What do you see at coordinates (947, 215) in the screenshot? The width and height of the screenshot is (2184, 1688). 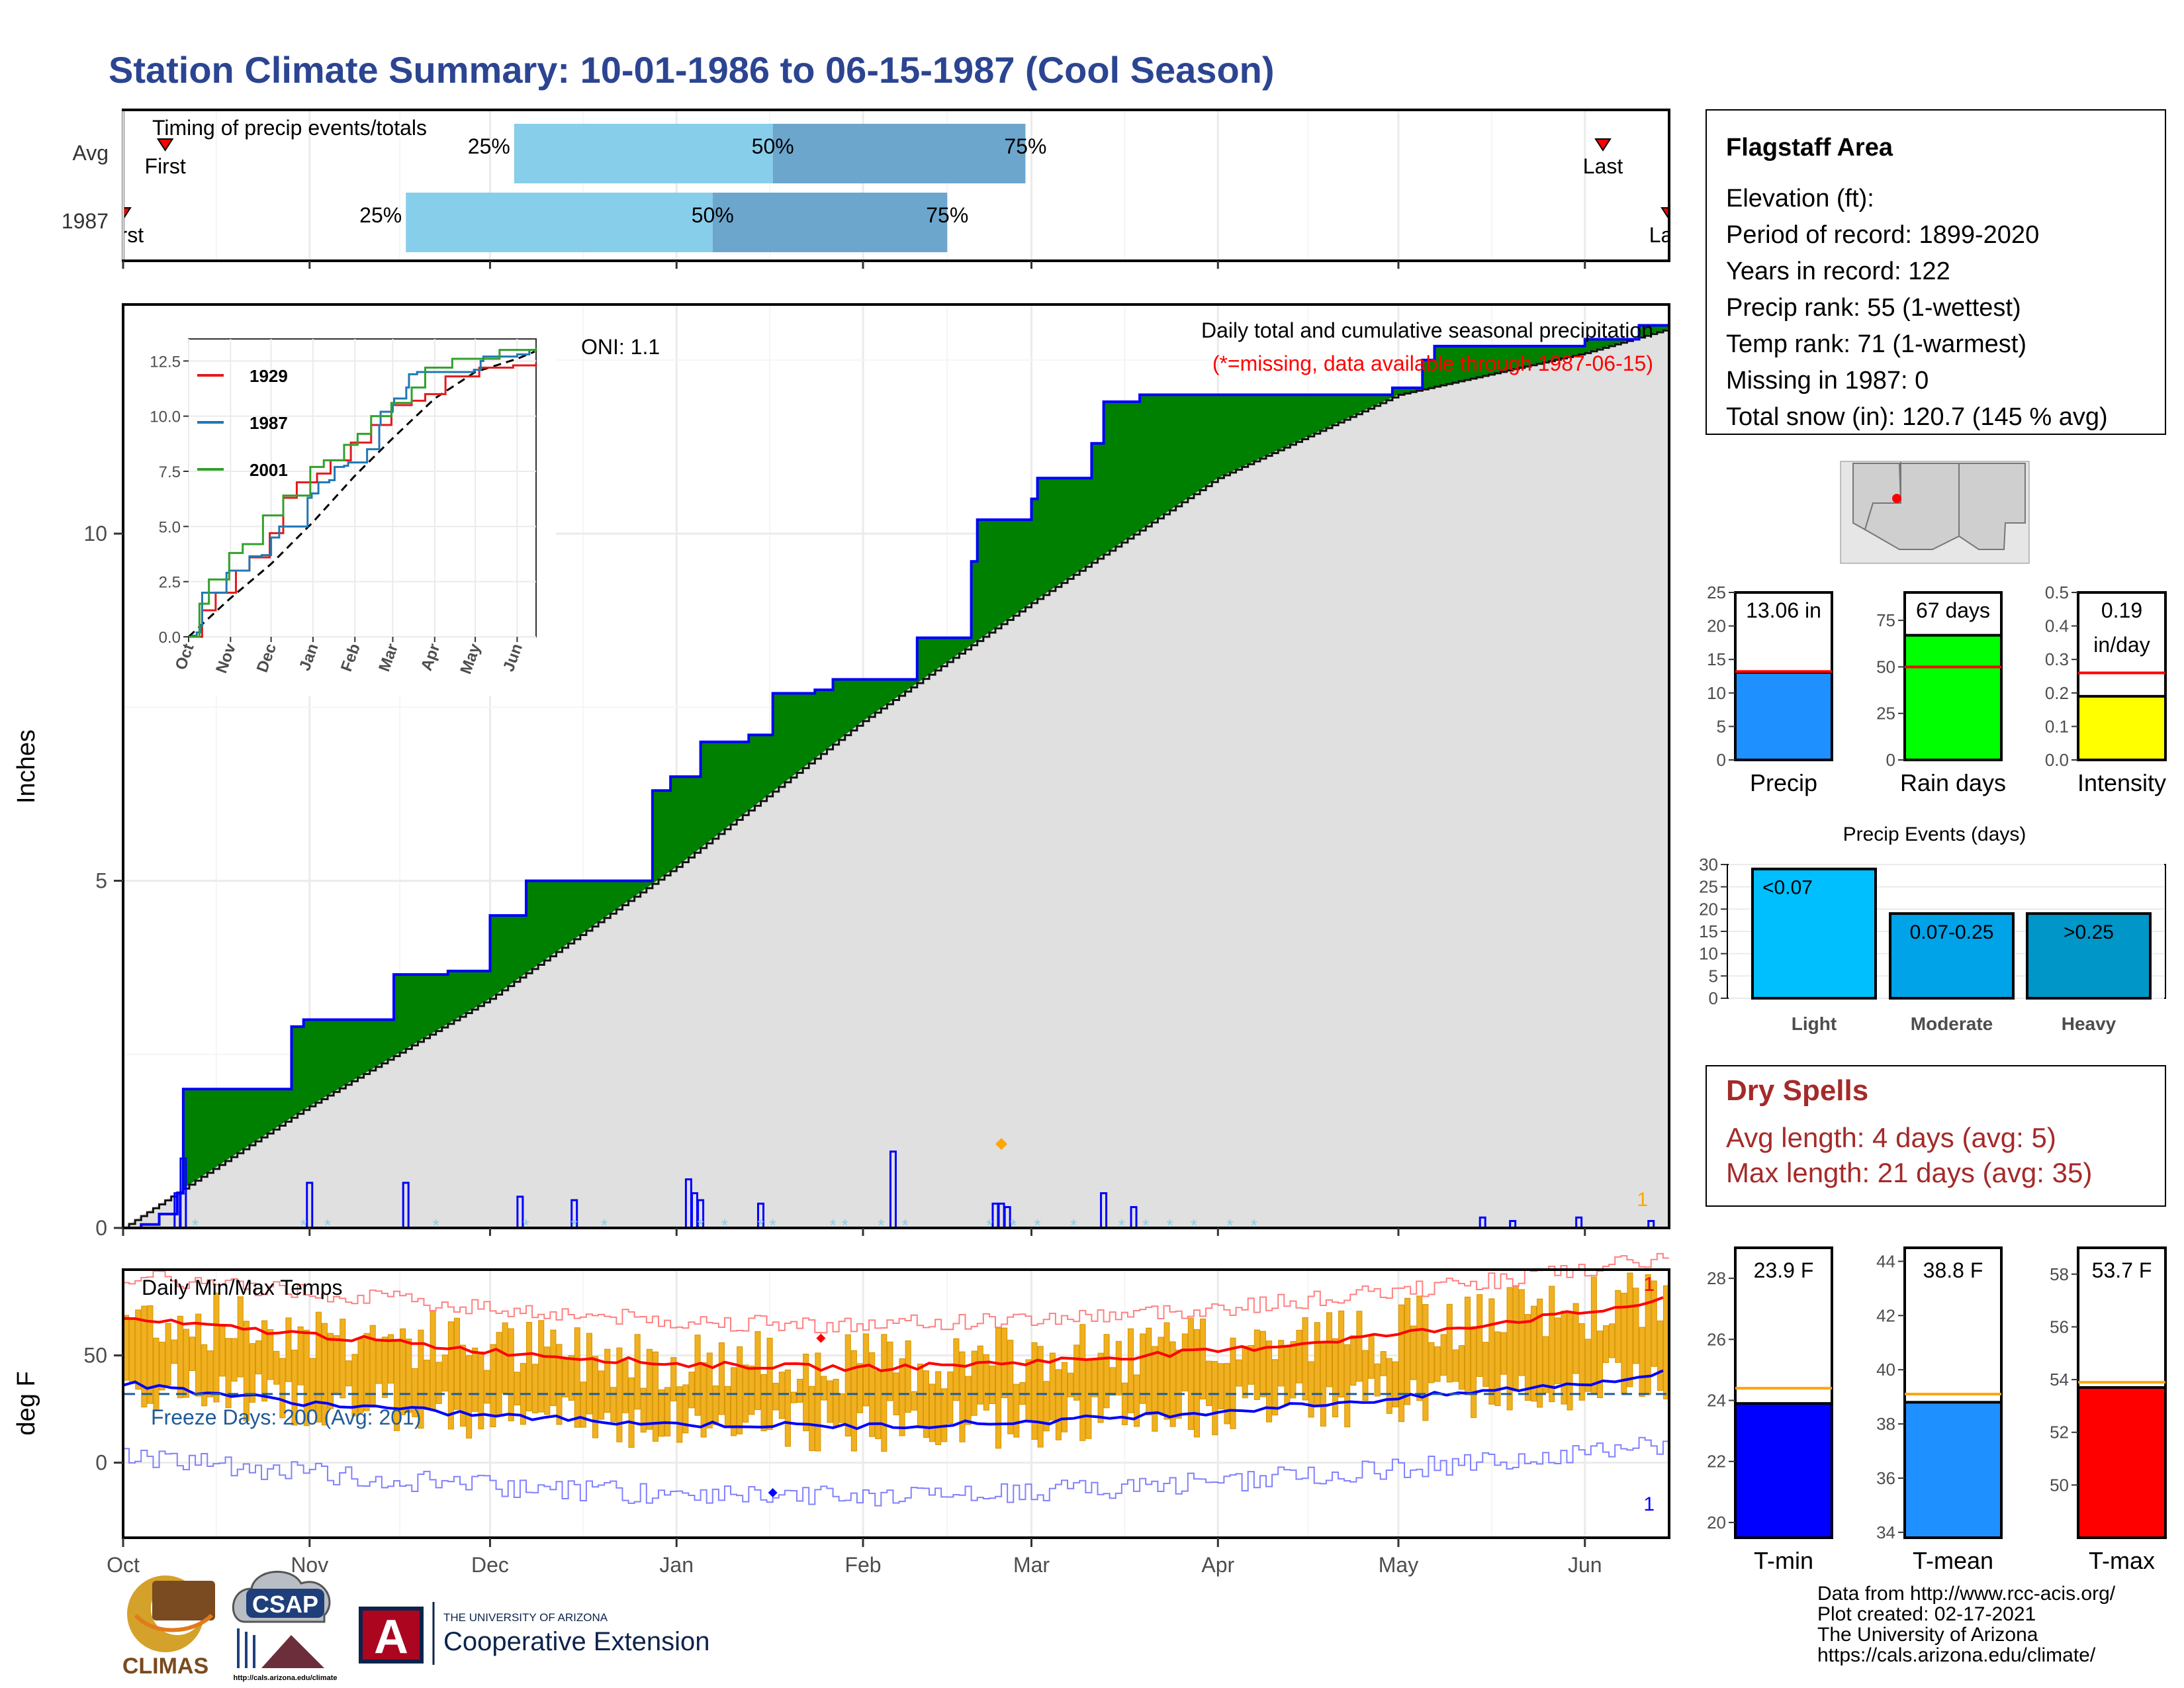 I see `timing-label-75: 75%` at bounding box center [947, 215].